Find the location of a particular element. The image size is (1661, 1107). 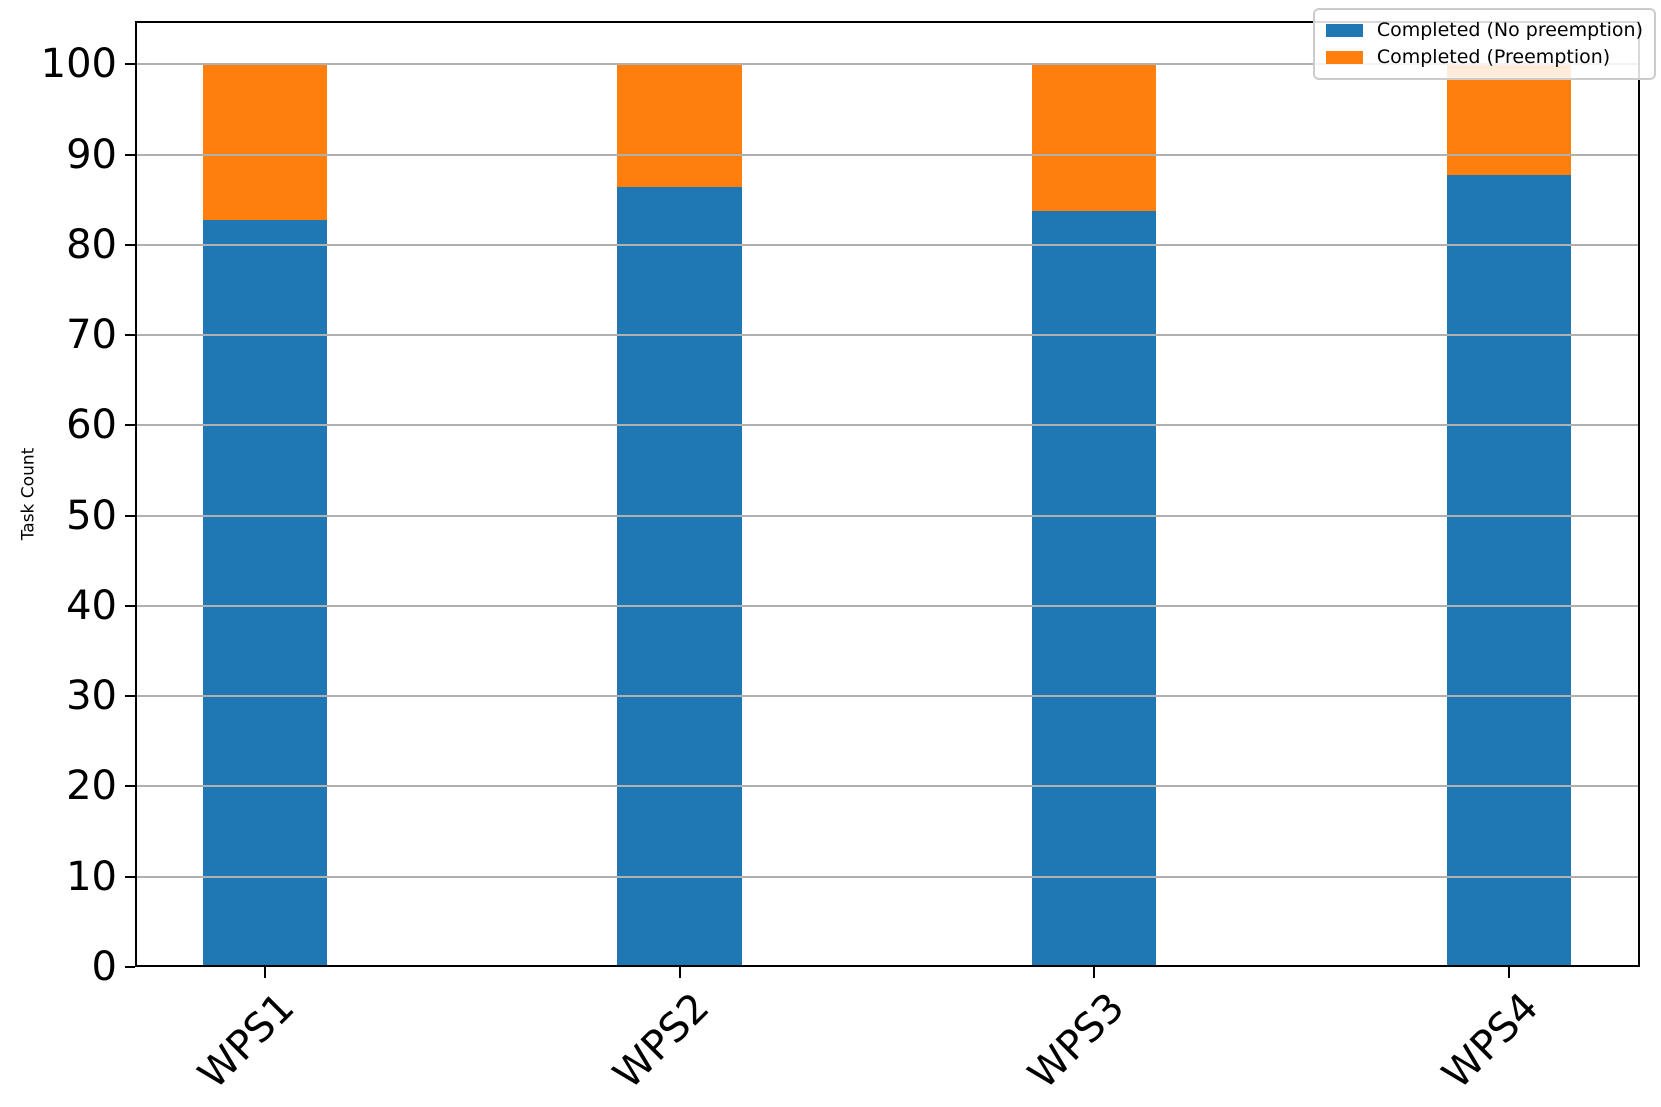

y-tick-label-100: 100 is located at coordinates (78, 64).